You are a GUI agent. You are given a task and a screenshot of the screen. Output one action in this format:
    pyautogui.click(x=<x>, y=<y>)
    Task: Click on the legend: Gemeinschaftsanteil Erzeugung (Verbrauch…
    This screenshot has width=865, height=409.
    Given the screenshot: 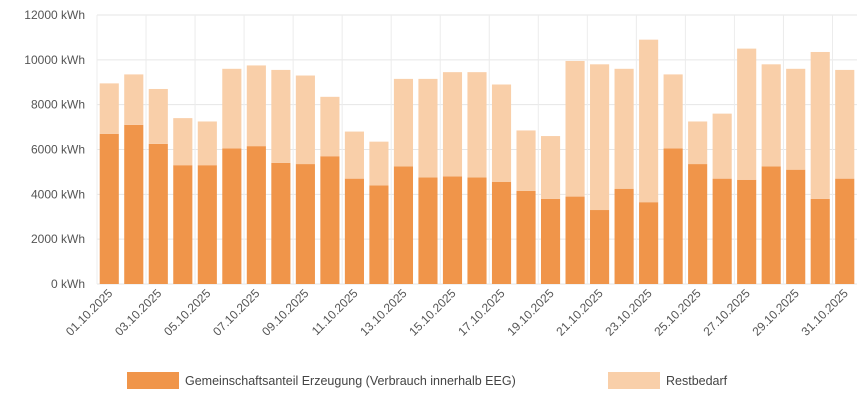 What is the action you would take?
    pyautogui.click(x=427, y=380)
    